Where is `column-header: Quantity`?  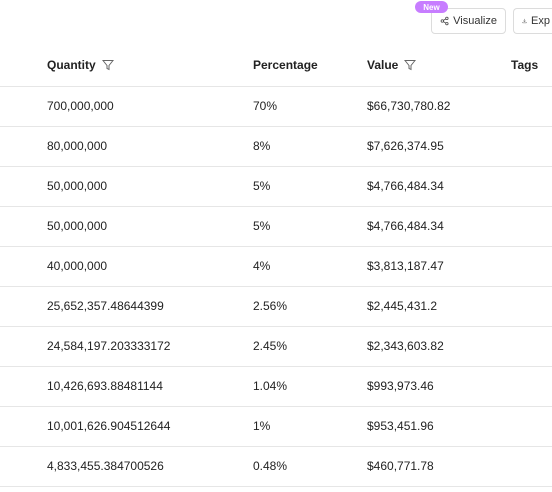
column-header: Quantity is located at coordinates (80, 65).